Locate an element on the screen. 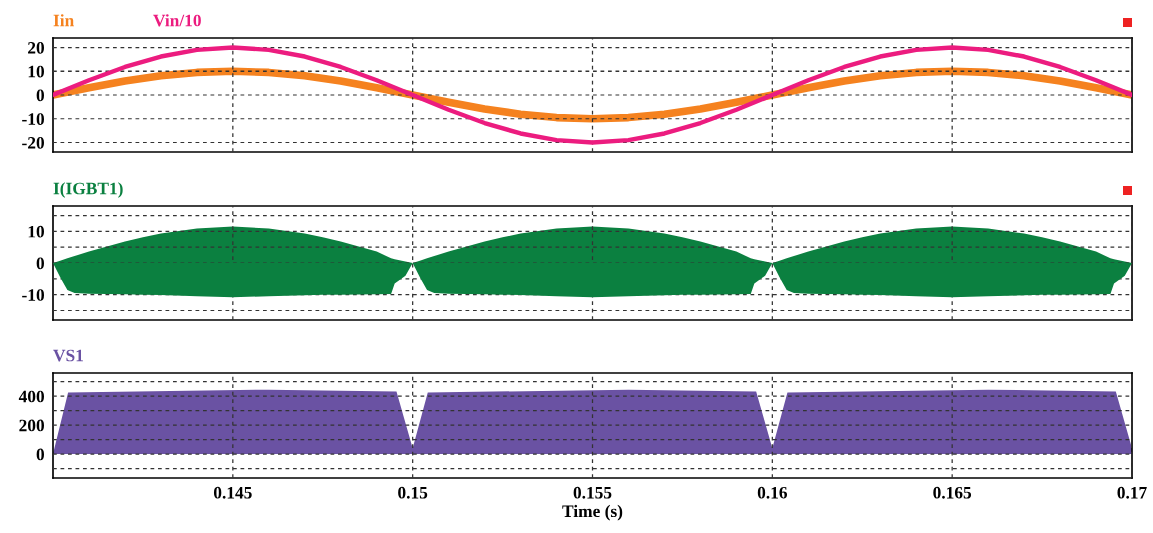  text: Iin is located at coordinates (63, 20).